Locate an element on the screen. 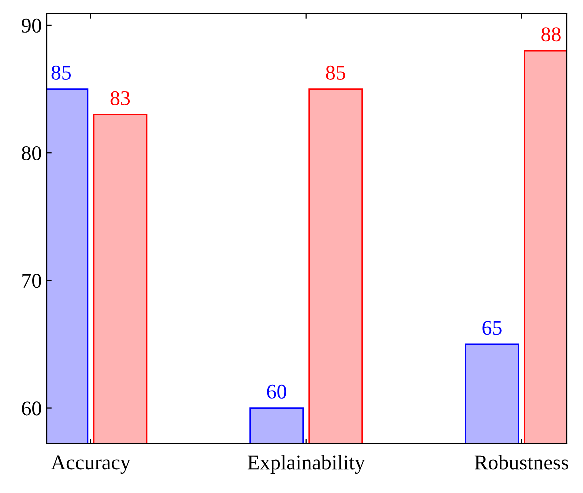 The height and width of the screenshot is (493, 583). x-tick-label: Robustness is located at coordinates (521, 462).